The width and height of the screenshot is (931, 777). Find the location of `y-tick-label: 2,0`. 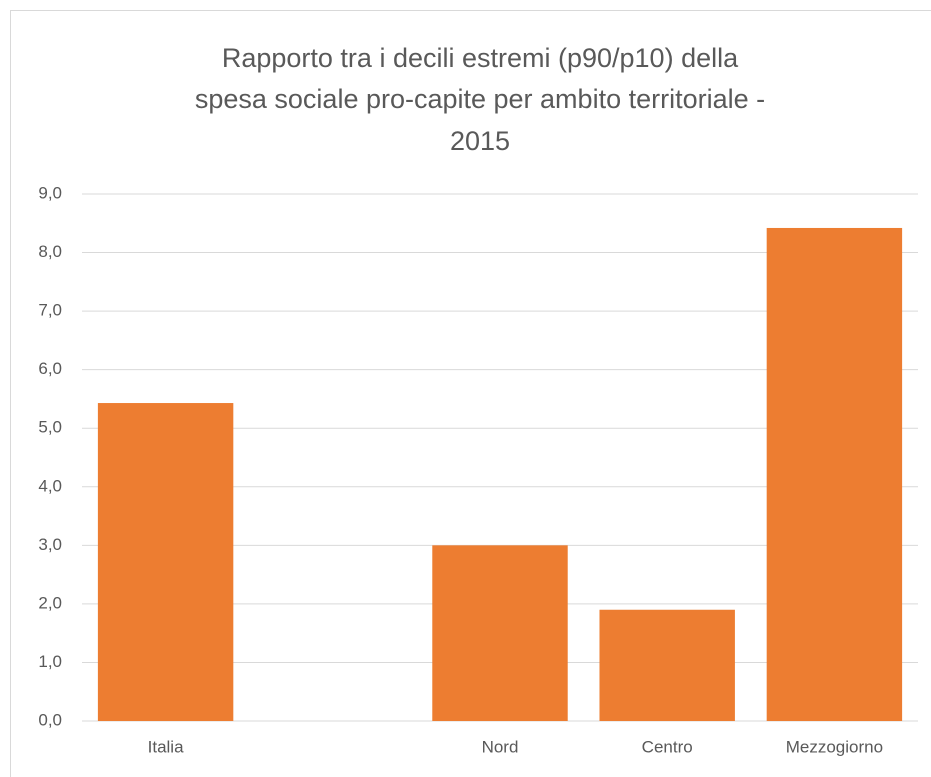

y-tick-label: 2,0 is located at coordinates (50, 602).